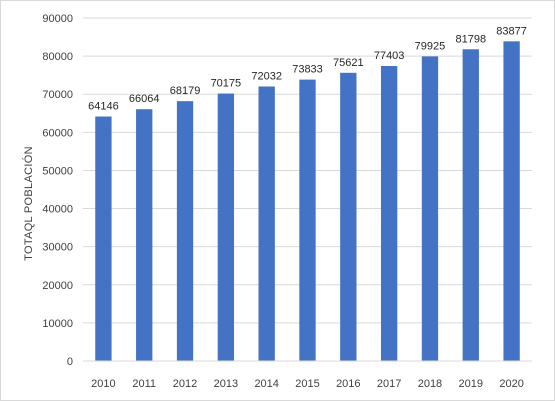 Image resolution: width=555 pixels, height=401 pixels. What do you see at coordinates (57, 324) in the screenshot?
I see `y-tick-label: 10000` at bounding box center [57, 324].